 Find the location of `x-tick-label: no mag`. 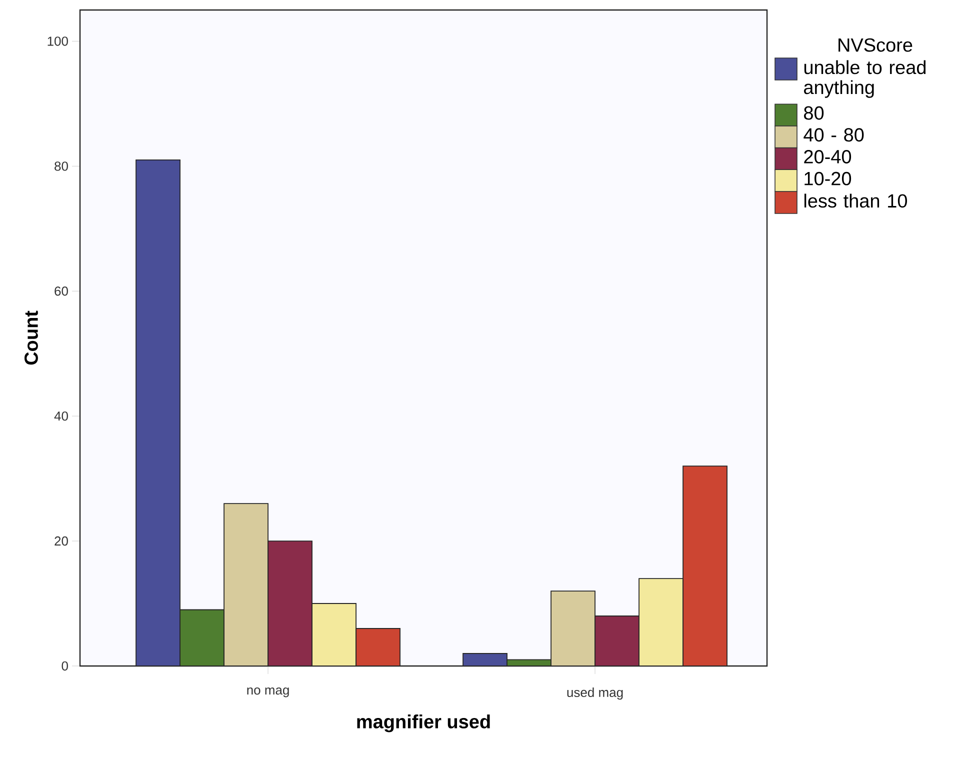

x-tick-label: no mag is located at coordinates (268, 693).